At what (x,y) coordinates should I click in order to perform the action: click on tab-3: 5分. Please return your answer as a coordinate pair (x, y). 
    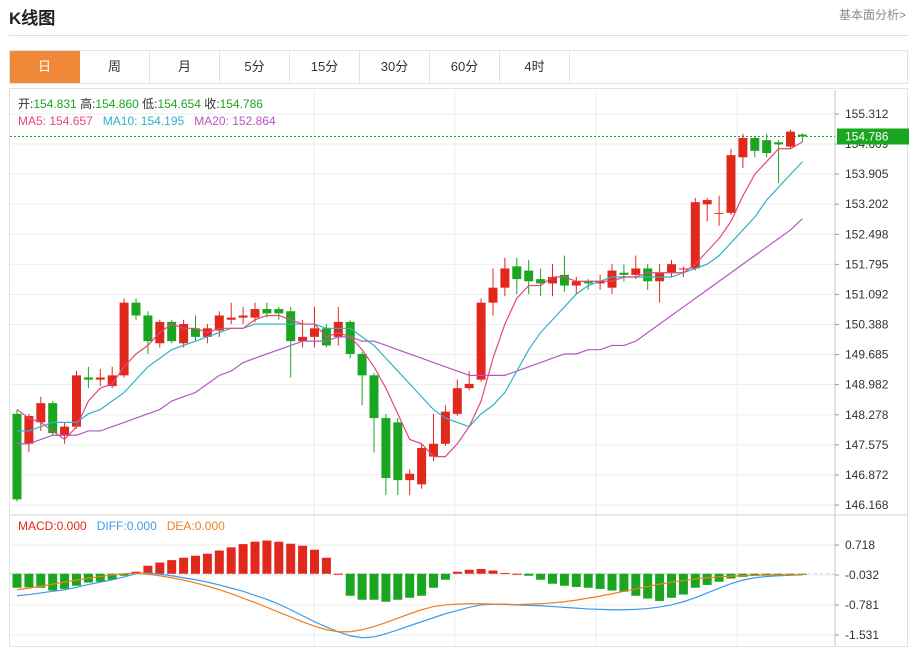
    Looking at the image, I should click on (255, 67).